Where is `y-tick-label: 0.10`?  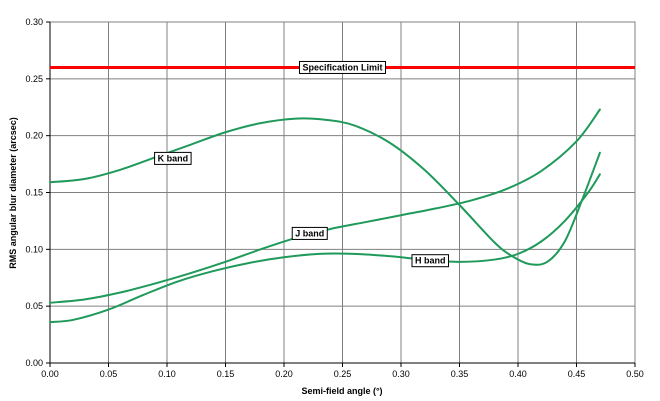 y-tick-label: 0.10 is located at coordinates (34, 249).